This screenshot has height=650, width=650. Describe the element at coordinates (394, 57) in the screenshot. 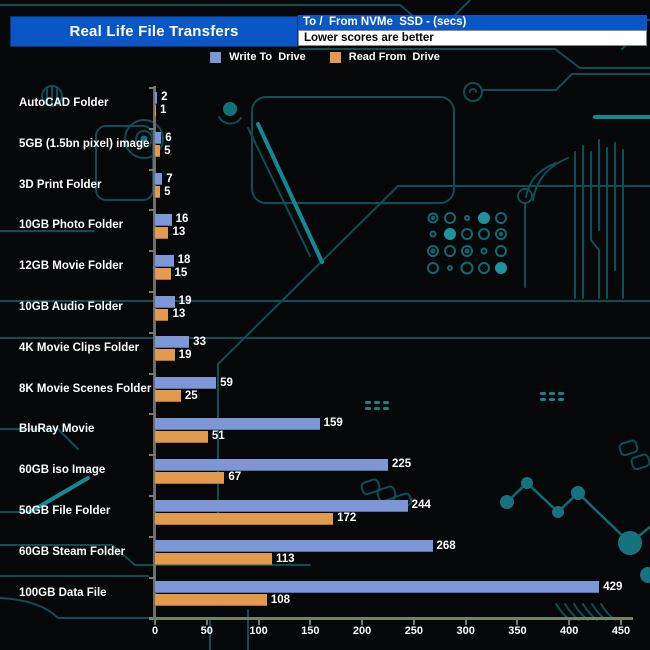

I see `legend-label-read: Read From Drive` at that location.